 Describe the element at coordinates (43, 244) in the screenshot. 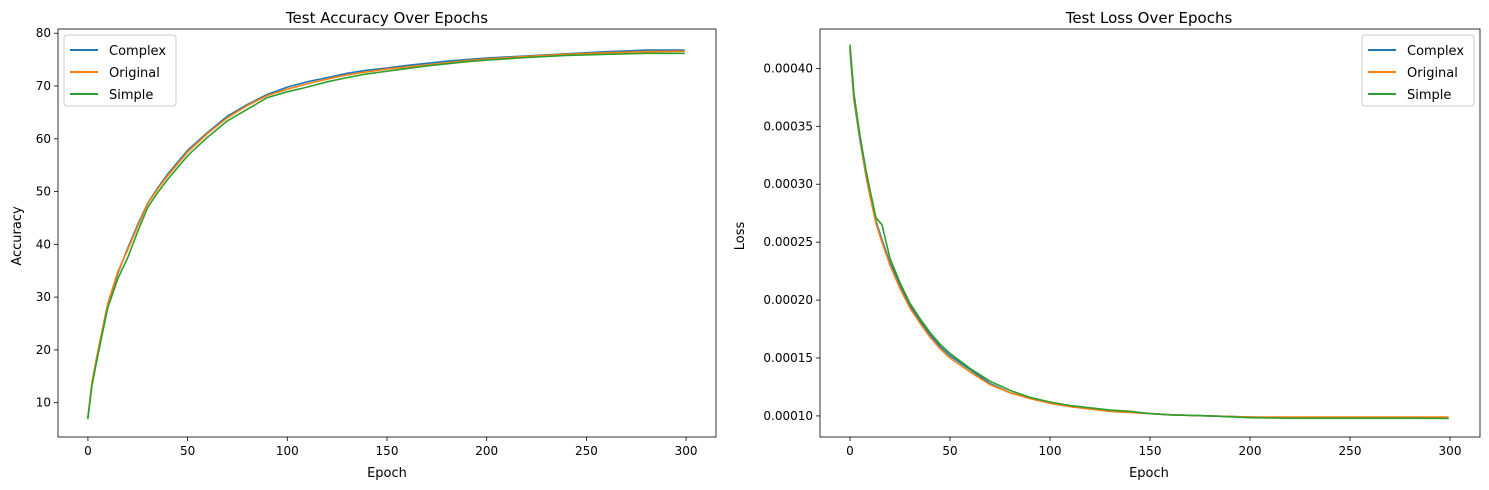

I see `y-tick-label: 40` at that location.